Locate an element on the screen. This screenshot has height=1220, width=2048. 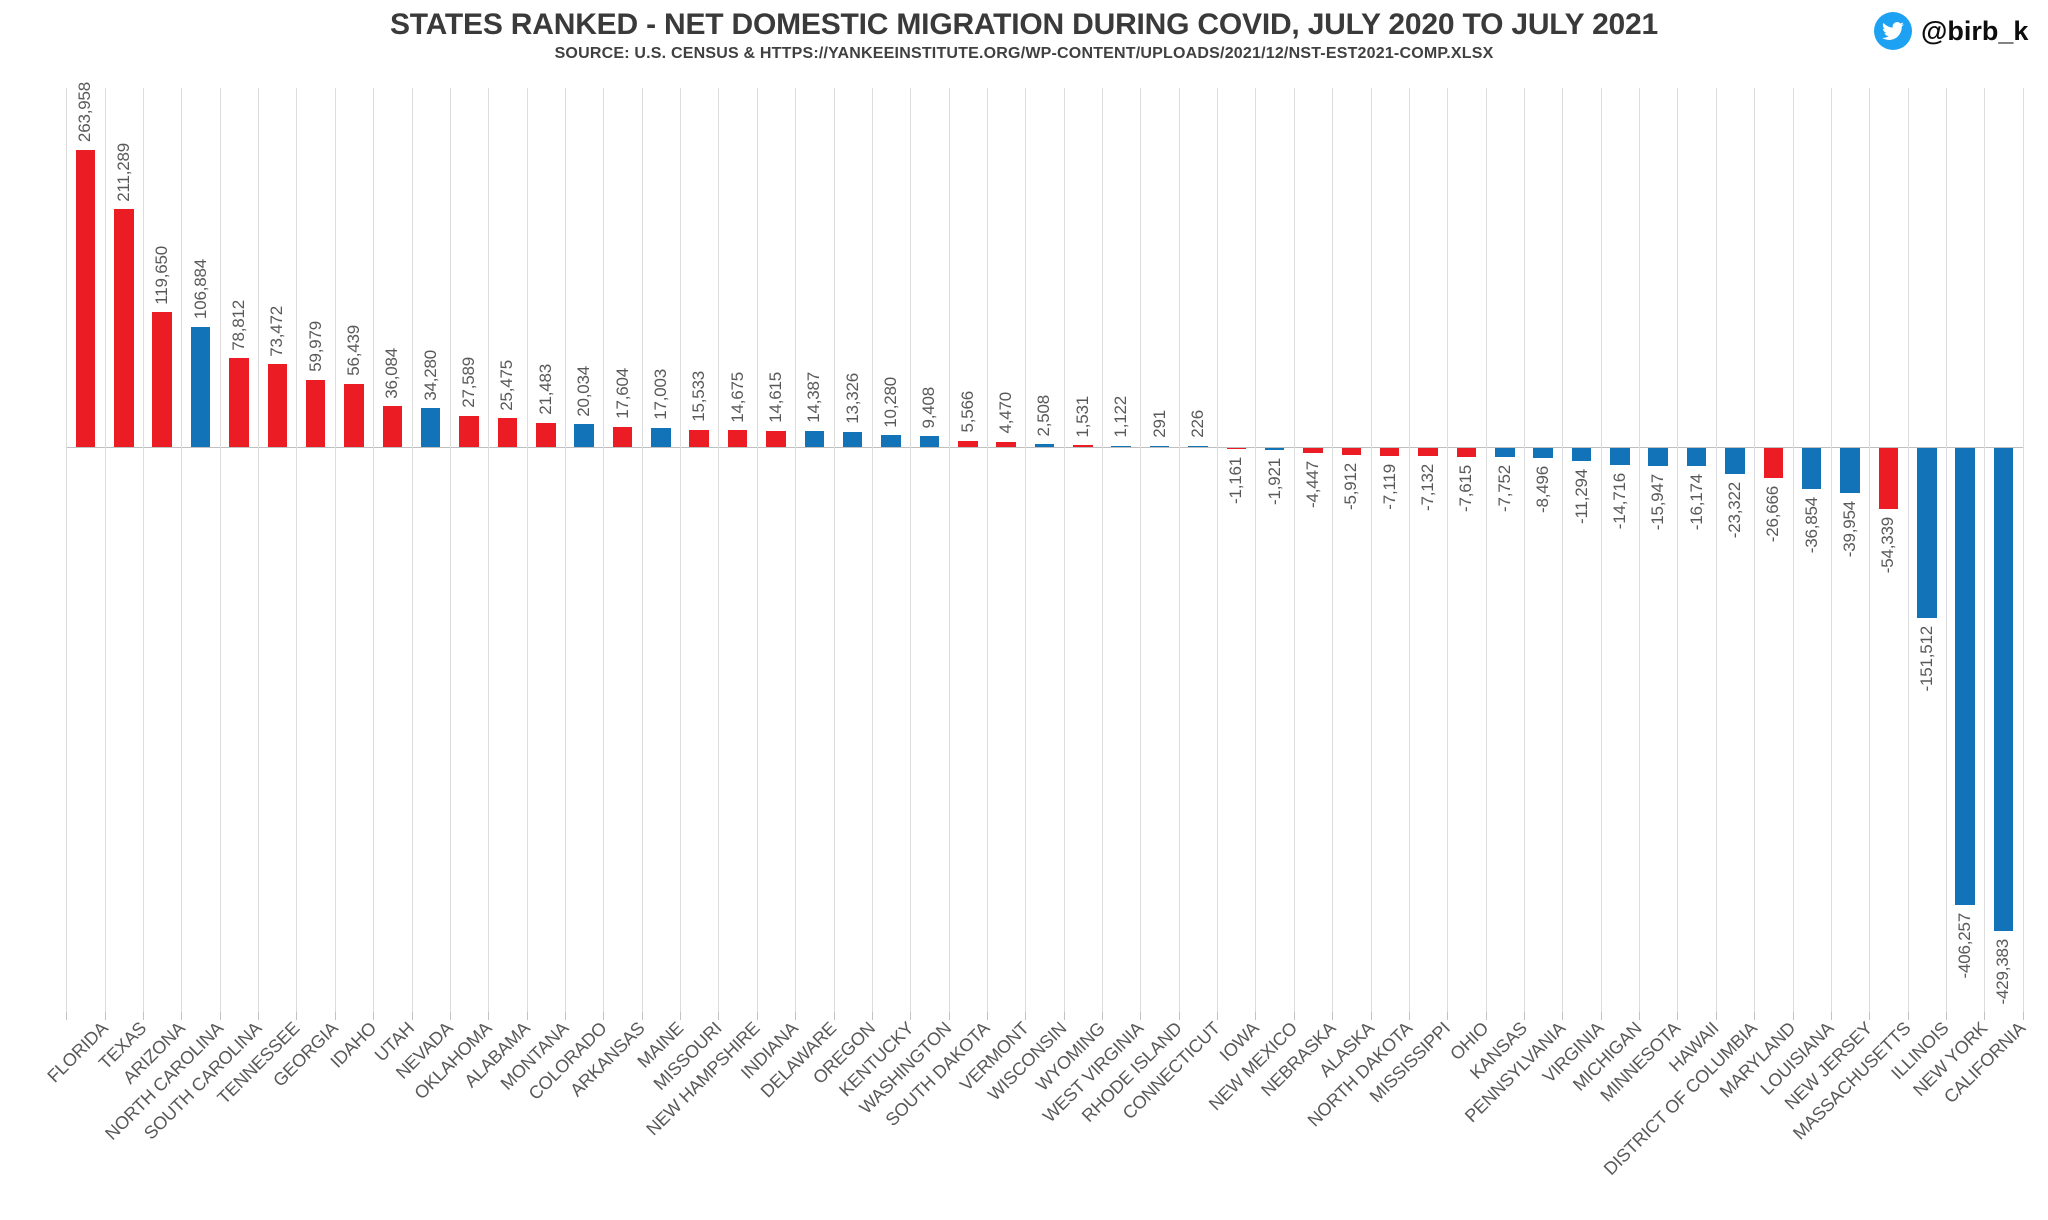
bar-wisconsin is located at coordinates (1044, 445).